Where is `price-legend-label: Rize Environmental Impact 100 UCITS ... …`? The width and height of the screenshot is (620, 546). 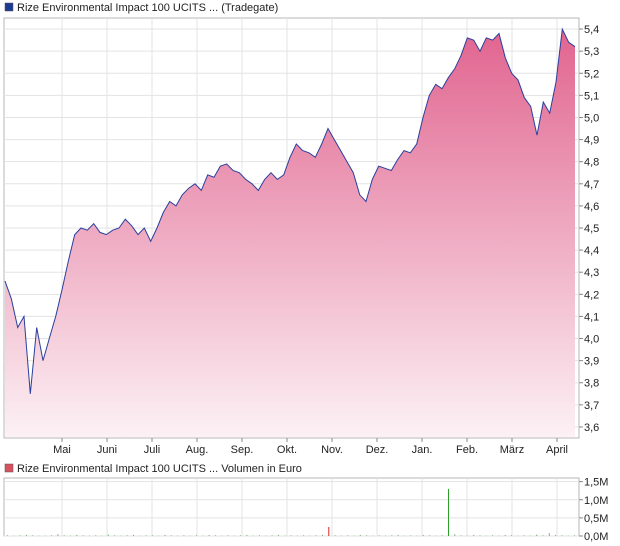
price-legend-label: Rize Environmental Impact 100 UCITS ... … is located at coordinates (147, 8).